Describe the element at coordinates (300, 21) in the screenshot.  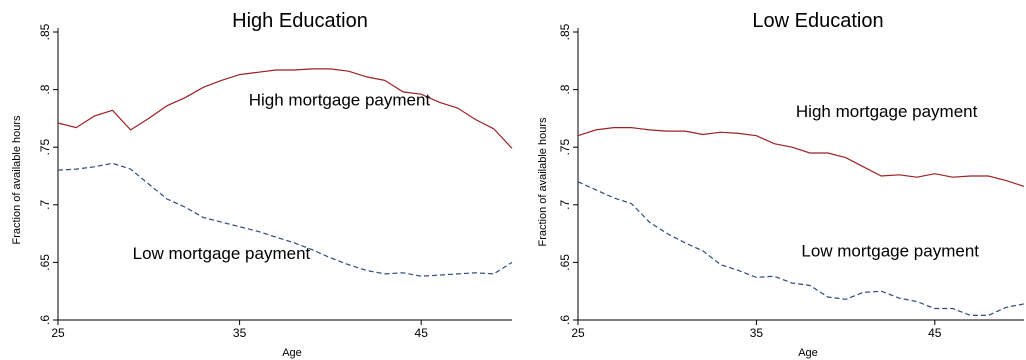
I see `chart-title: High Education` at that location.